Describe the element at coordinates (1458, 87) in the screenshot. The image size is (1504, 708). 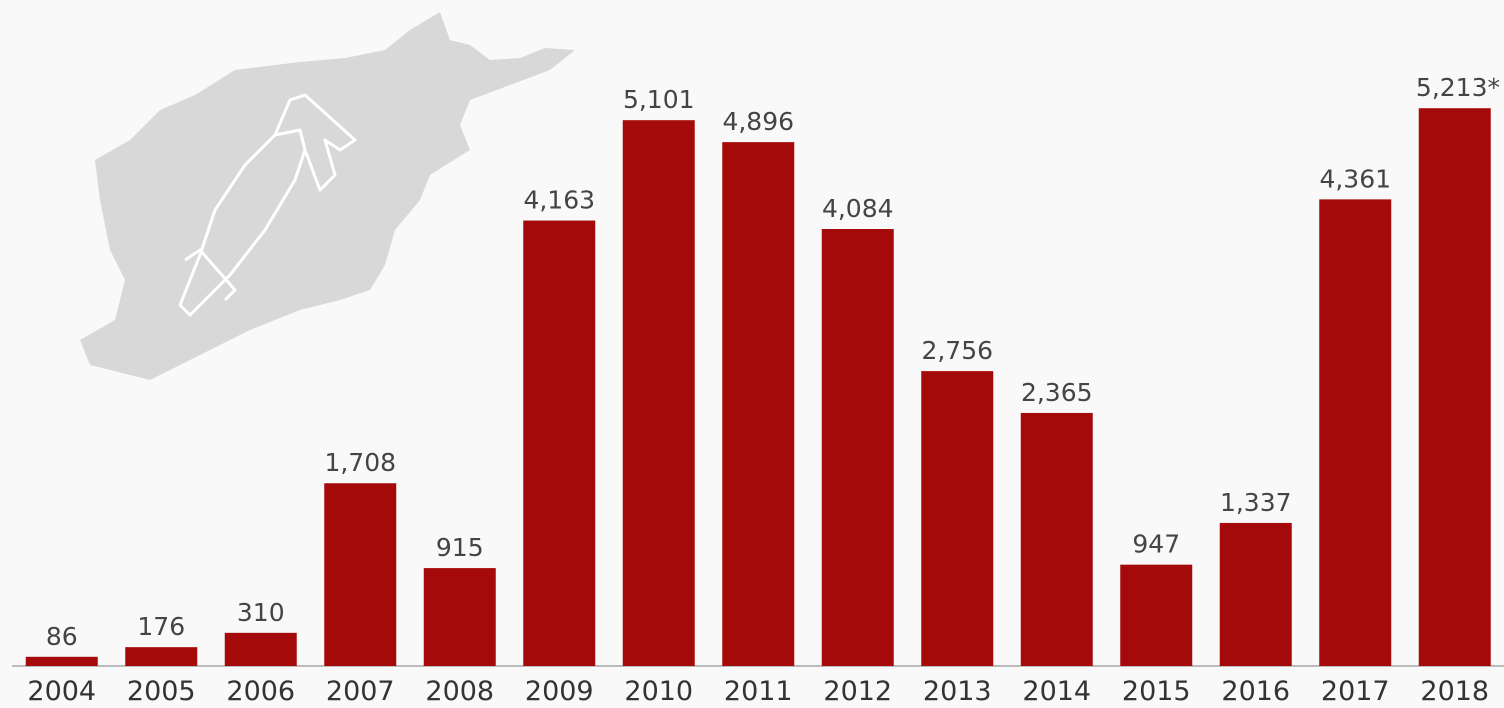
I see `value-label: 5,213*` at that location.